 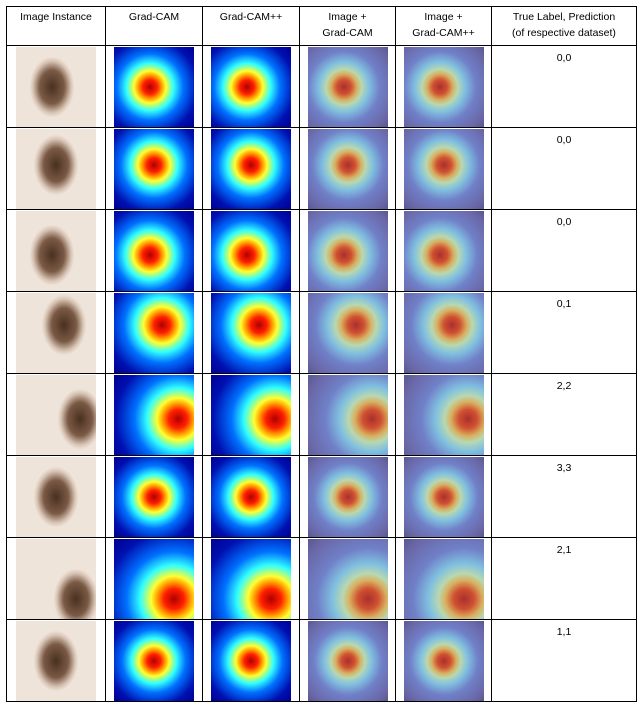 I want to click on label-text: 2,2, so click(x=564, y=386).